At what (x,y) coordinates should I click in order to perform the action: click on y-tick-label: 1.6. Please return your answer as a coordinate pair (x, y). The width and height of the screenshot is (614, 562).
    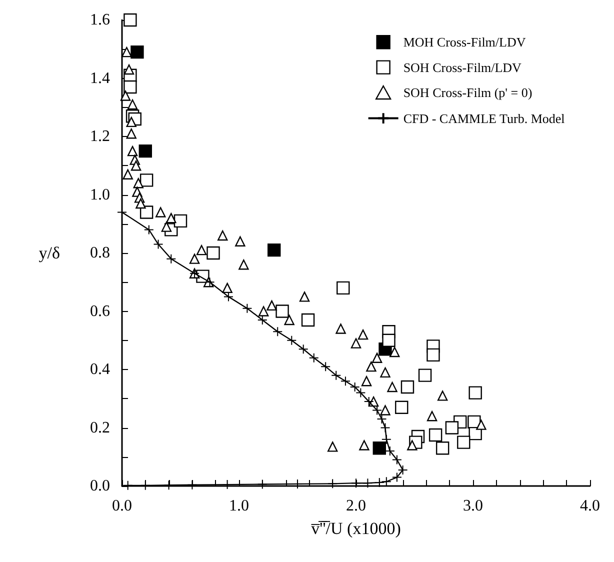
    Looking at the image, I should click on (100, 20).